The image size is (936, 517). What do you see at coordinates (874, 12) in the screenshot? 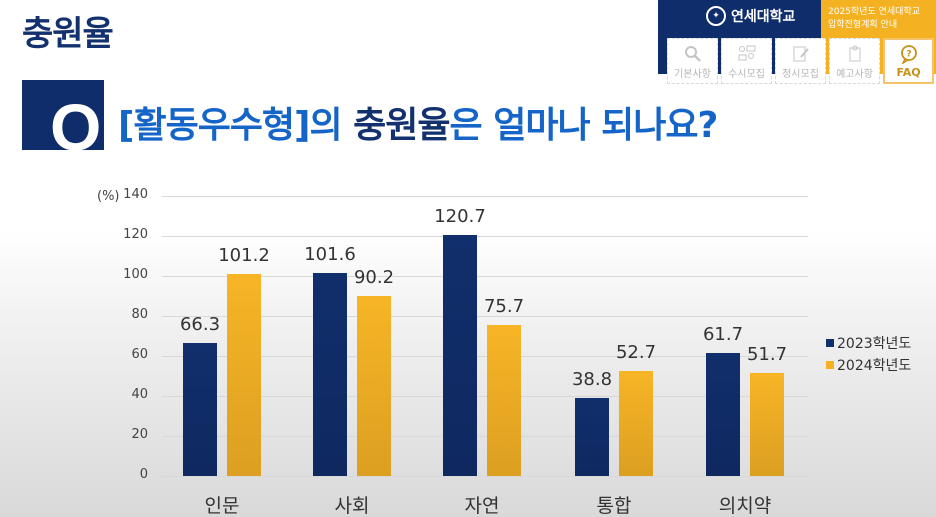
I see `guide-line-1: 2025학년도 연세대학교` at bounding box center [874, 12].